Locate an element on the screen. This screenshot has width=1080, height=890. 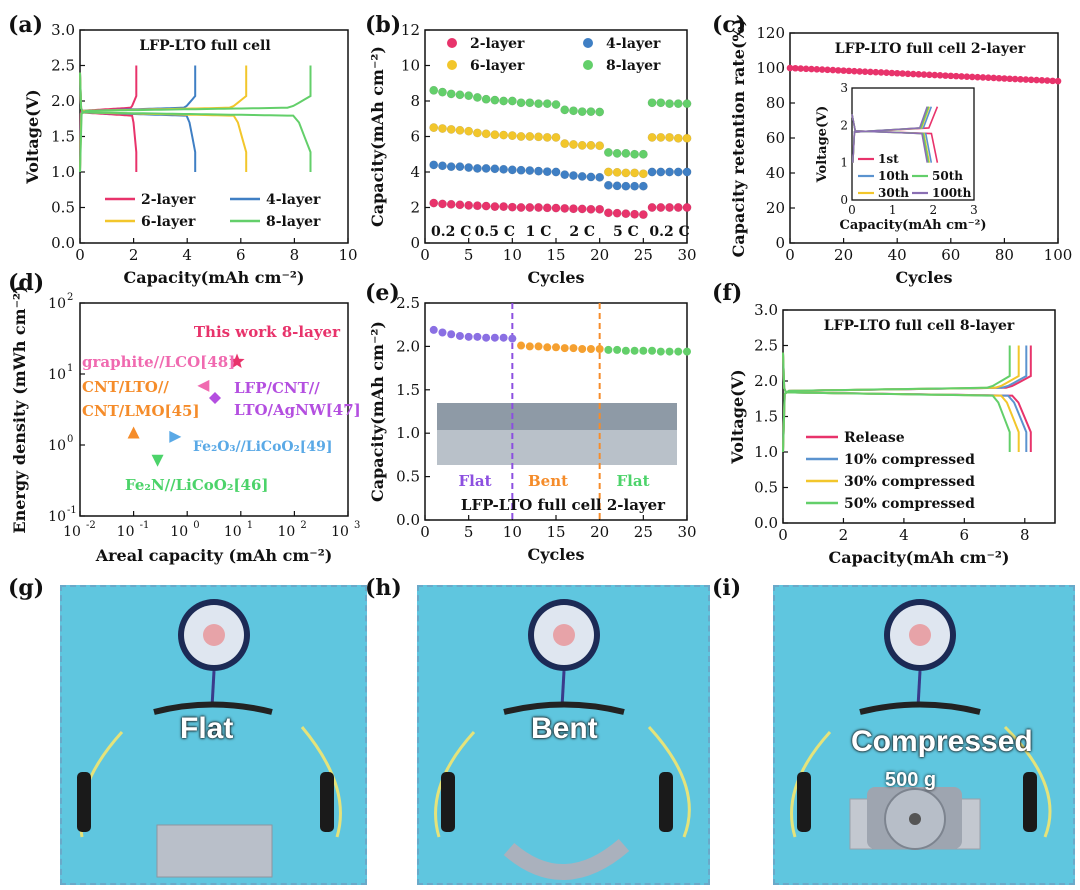
y-tick-label: 3.0 is located at coordinates (63, 30).